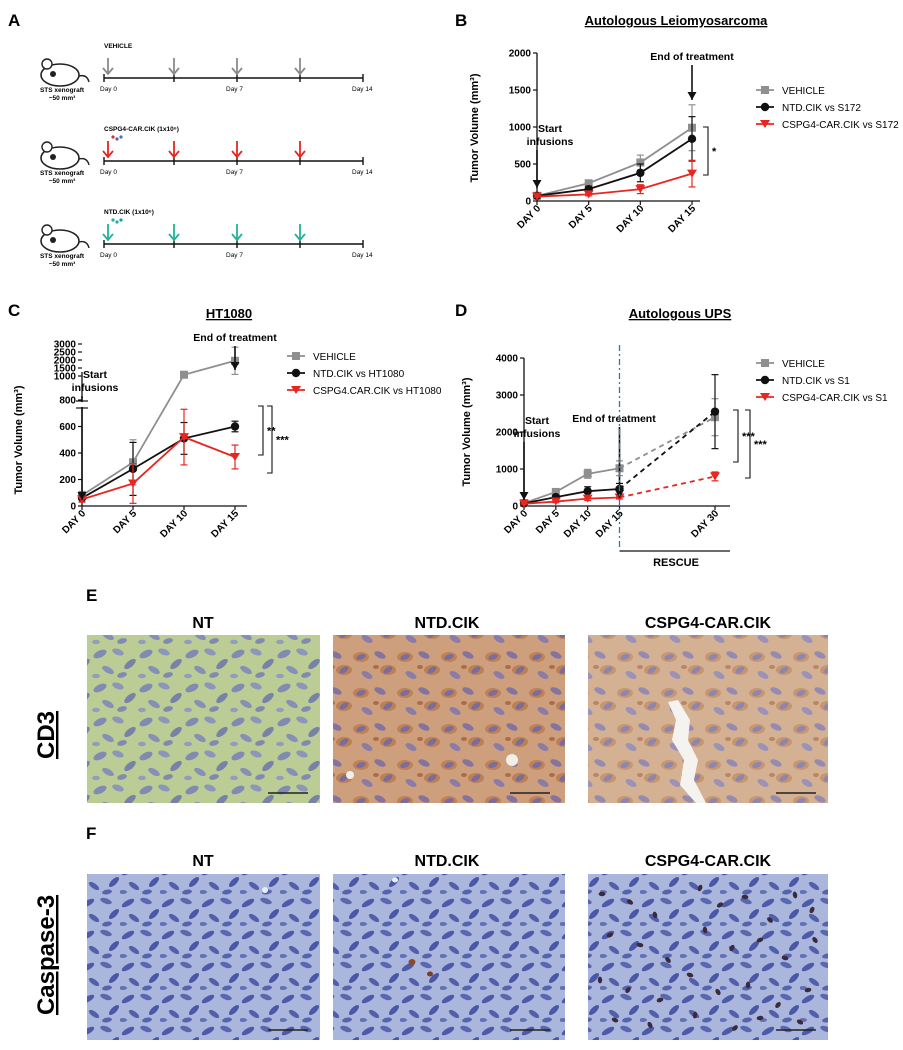 This screenshot has width=903, height=1050. I want to click on x-tick-label: DAY 10, so click(578, 524).